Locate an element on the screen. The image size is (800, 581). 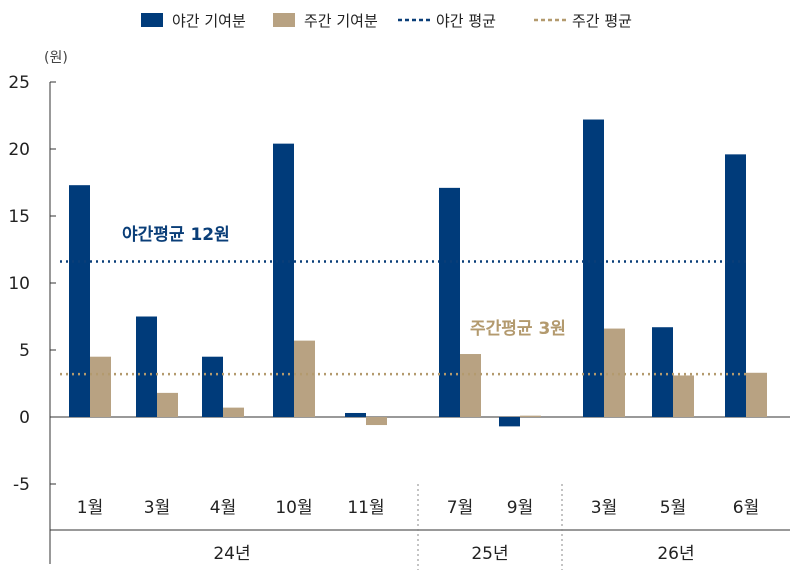
y-tick-label: 20 is located at coordinates (19, 150).